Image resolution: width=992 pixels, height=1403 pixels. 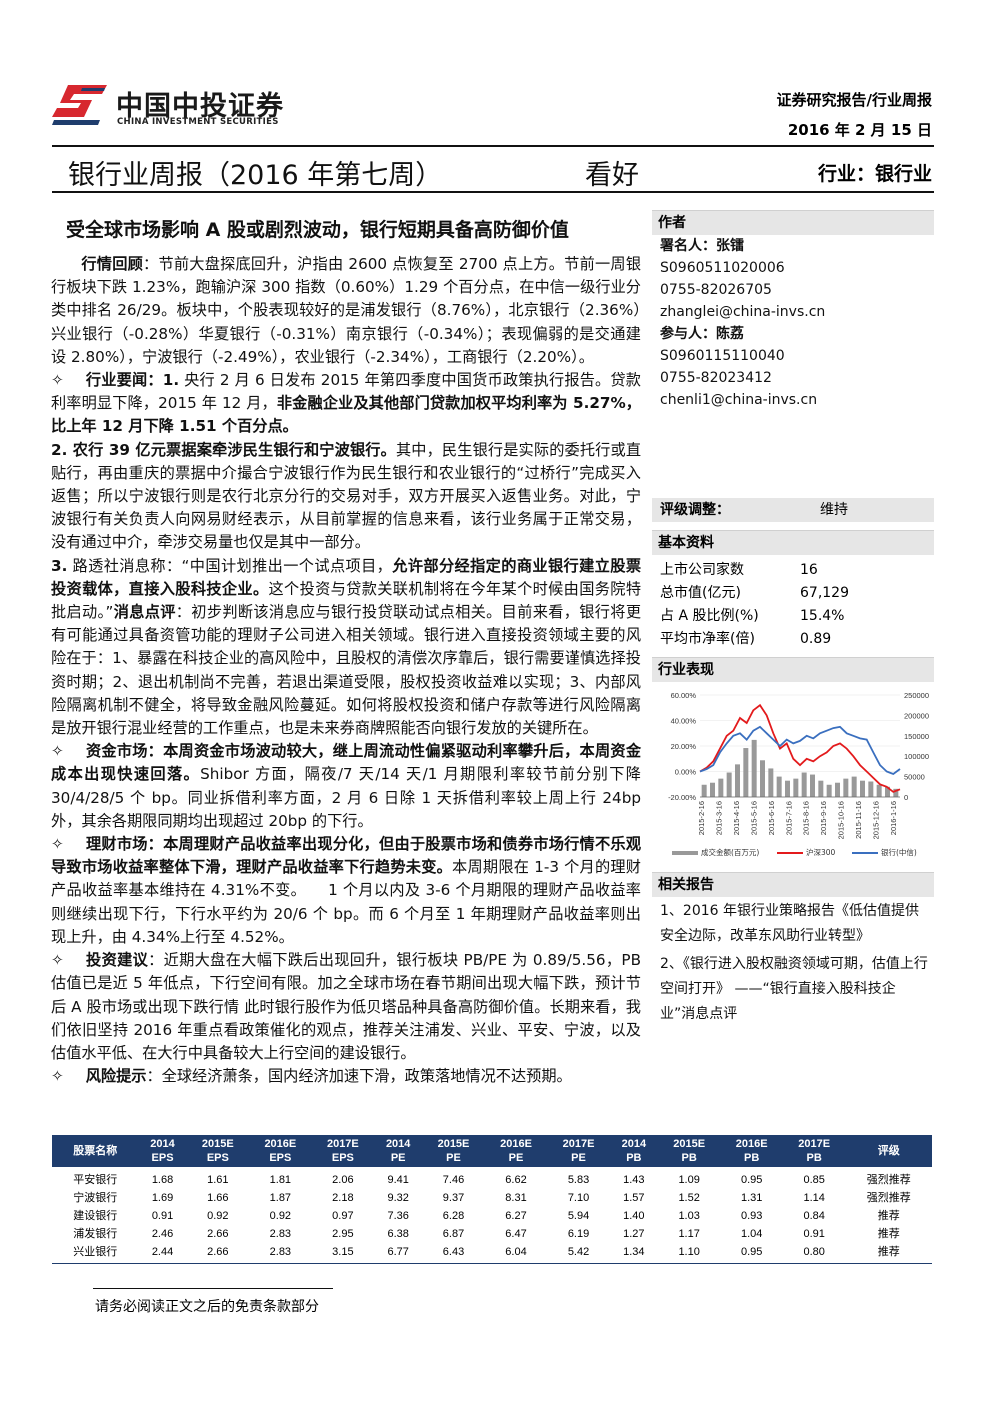 I want to click on table-cell: 1.57, so click(x=634, y=1198).